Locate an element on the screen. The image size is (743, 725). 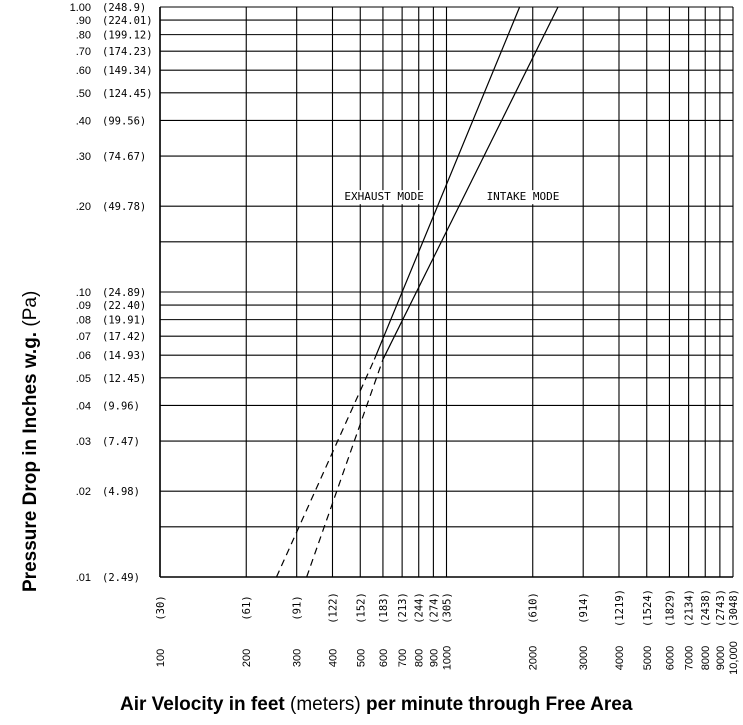
x-tick-label-meters: (3048) is located at coordinates (734, 608).